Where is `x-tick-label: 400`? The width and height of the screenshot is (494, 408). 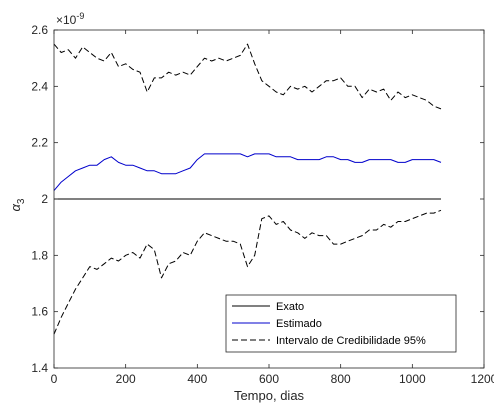
x-tick-label: 400 is located at coordinates (197, 379).